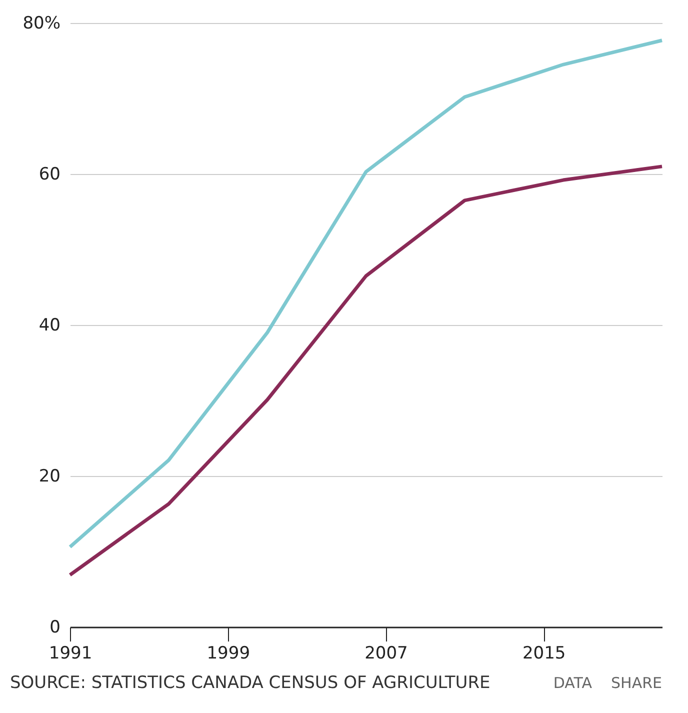 The height and width of the screenshot is (713, 688). What do you see at coordinates (41, 24) in the screenshot?
I see `y-tick-label: 80%` at bounding box center [41, 24].